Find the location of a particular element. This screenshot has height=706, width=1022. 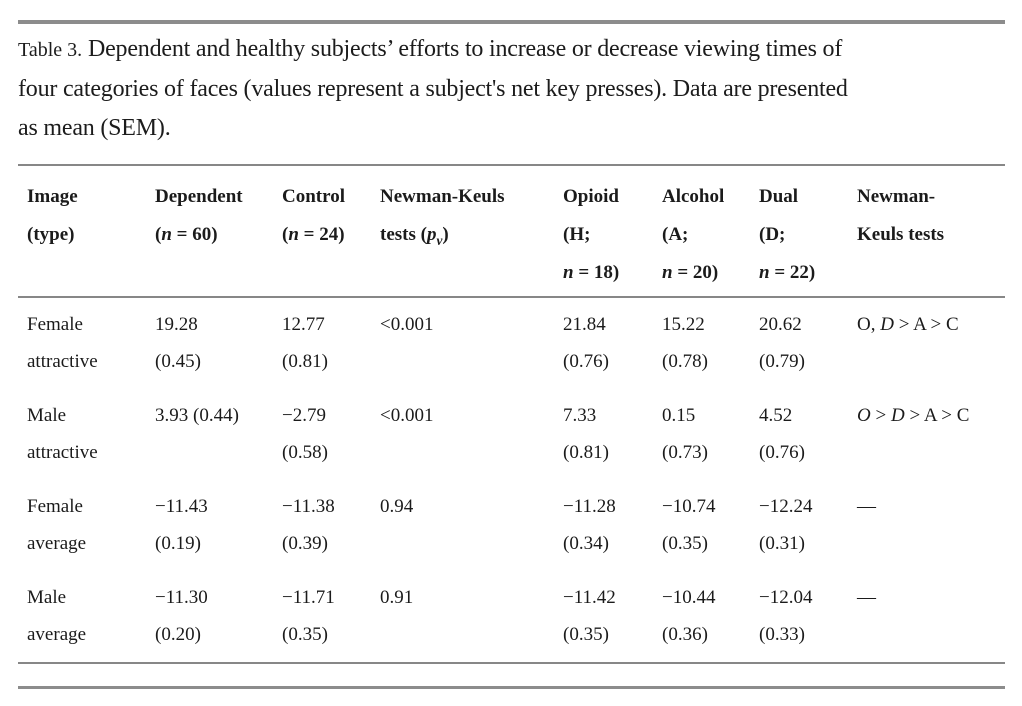

bottom-rule is located at coordinates (511, 687).